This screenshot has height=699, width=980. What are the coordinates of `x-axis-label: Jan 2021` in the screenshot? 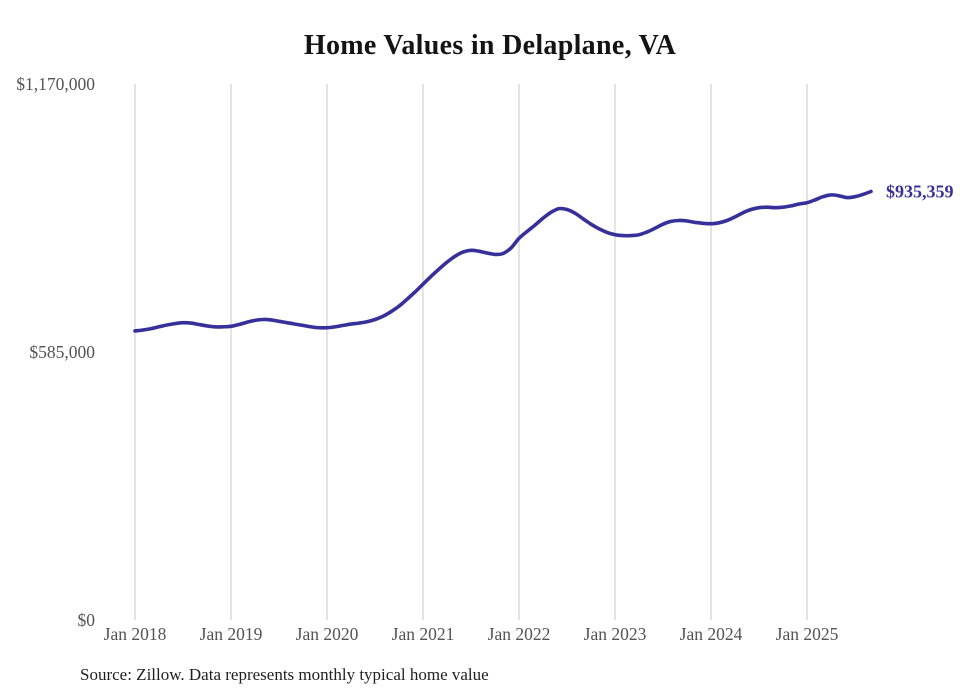 It's located at (423, 634).